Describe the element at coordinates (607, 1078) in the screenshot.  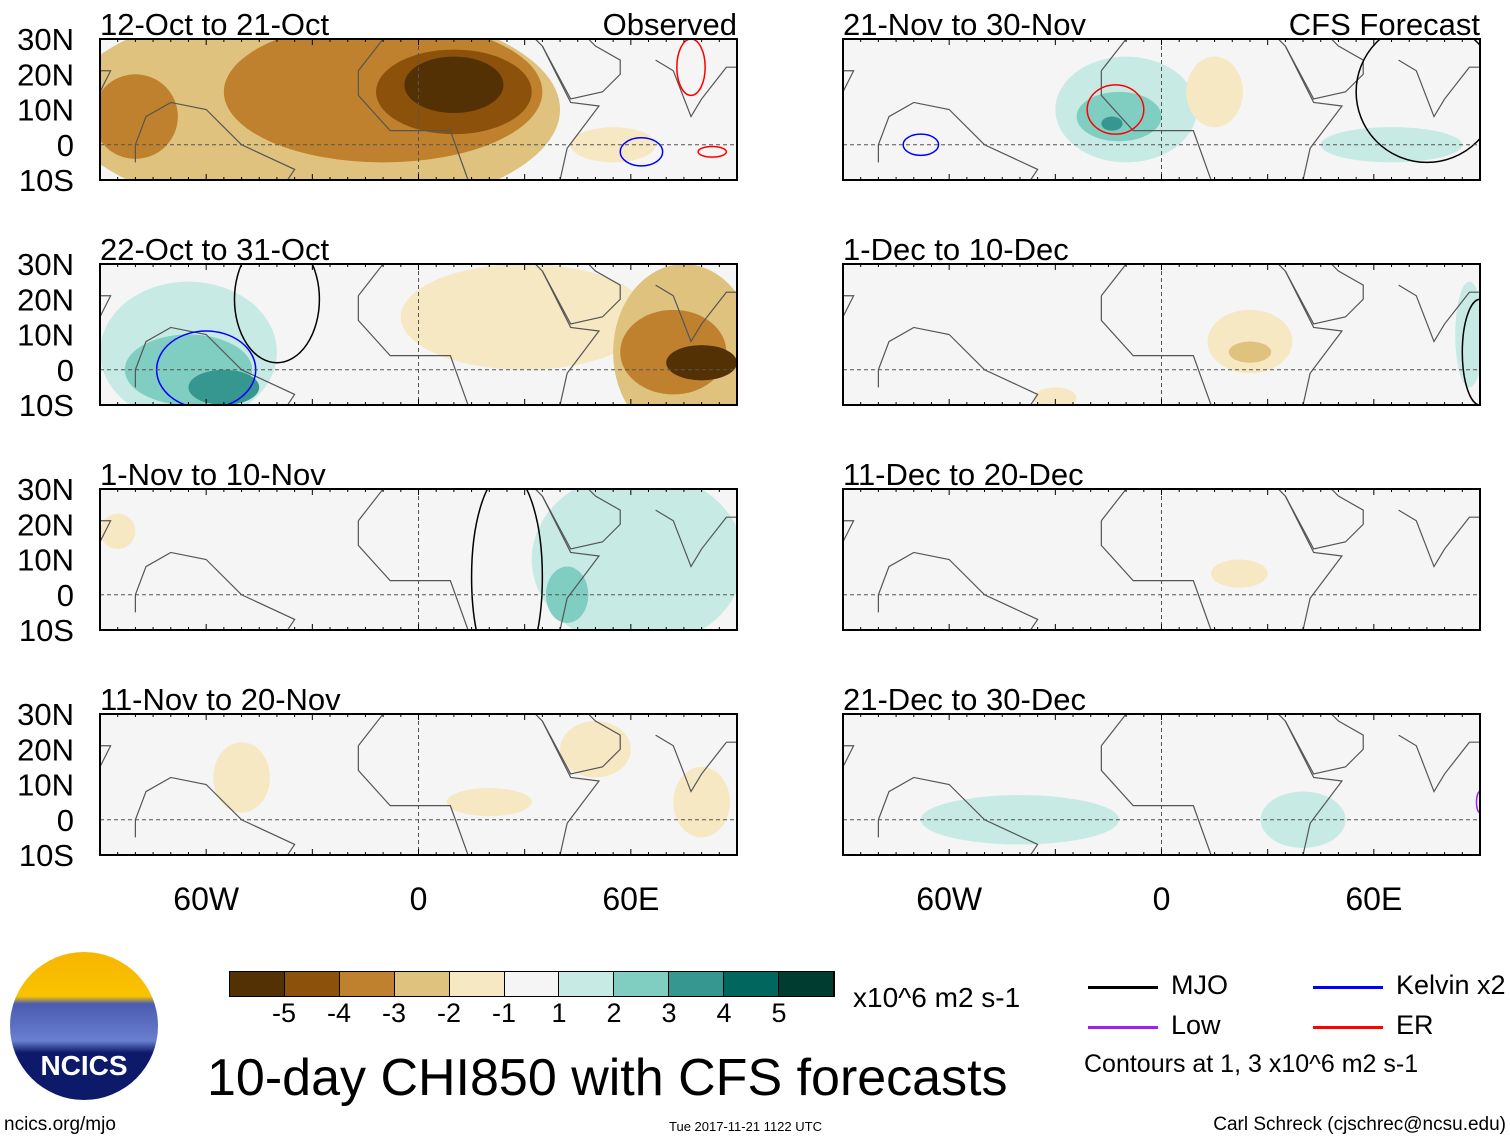
I see `figure-title: 10-day CHI850 with CFS forecasts` at that location.